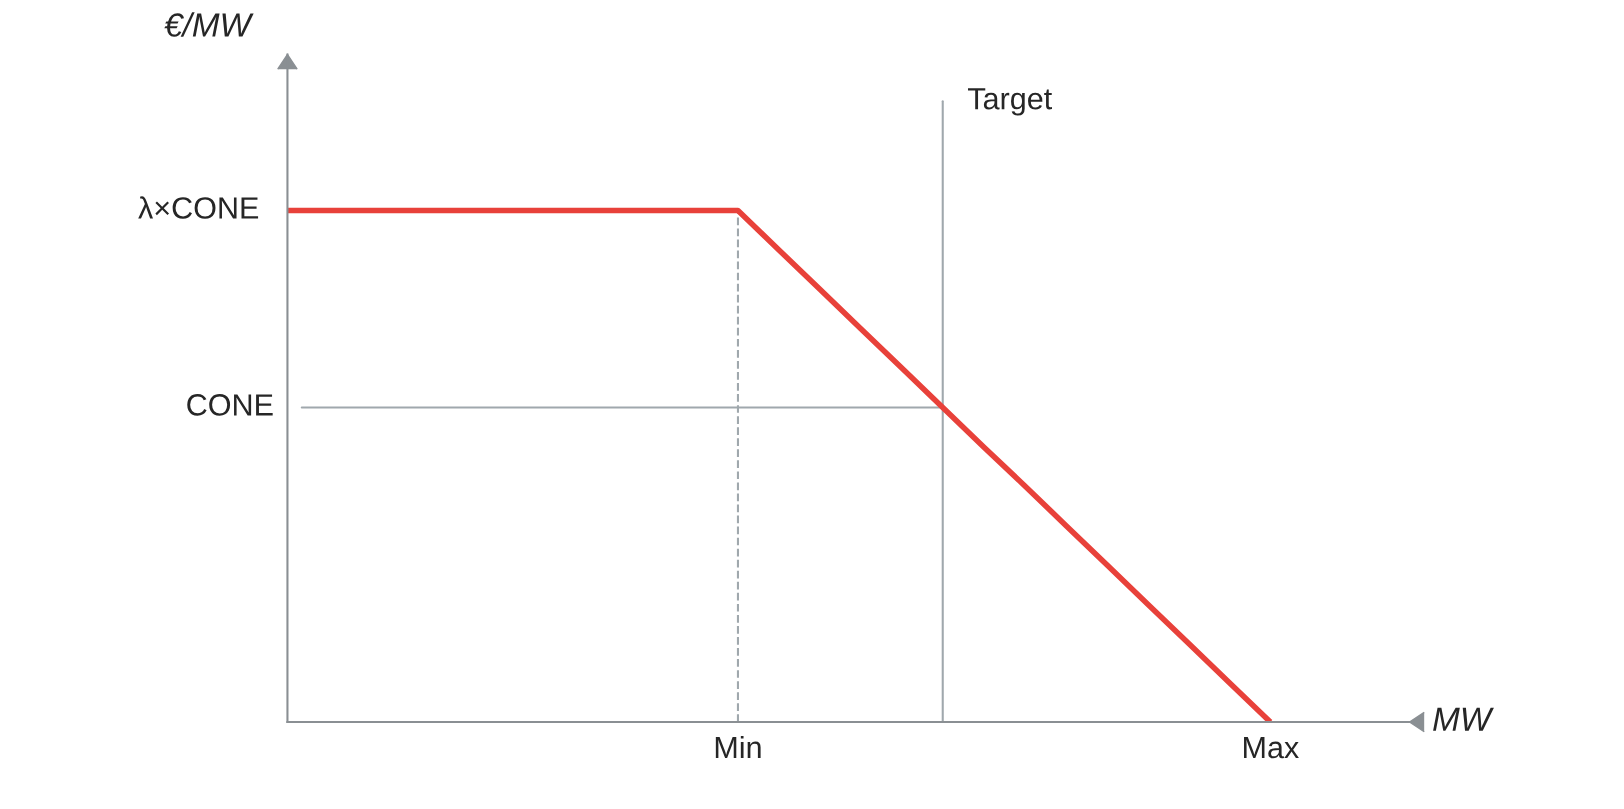 The height and width of the screenshot is (809, 1624). I want to click on text: Target, so click(1010, 102).